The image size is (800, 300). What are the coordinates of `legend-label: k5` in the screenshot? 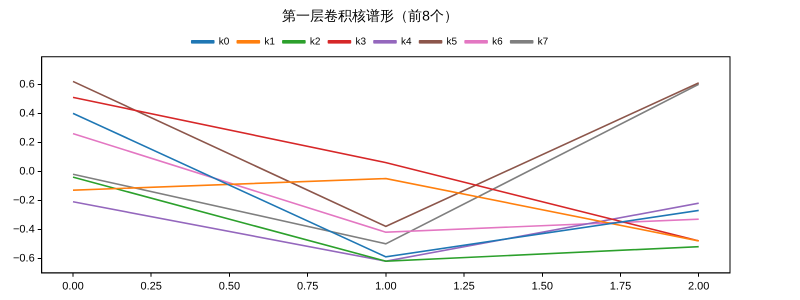 It's located at (452, 42).